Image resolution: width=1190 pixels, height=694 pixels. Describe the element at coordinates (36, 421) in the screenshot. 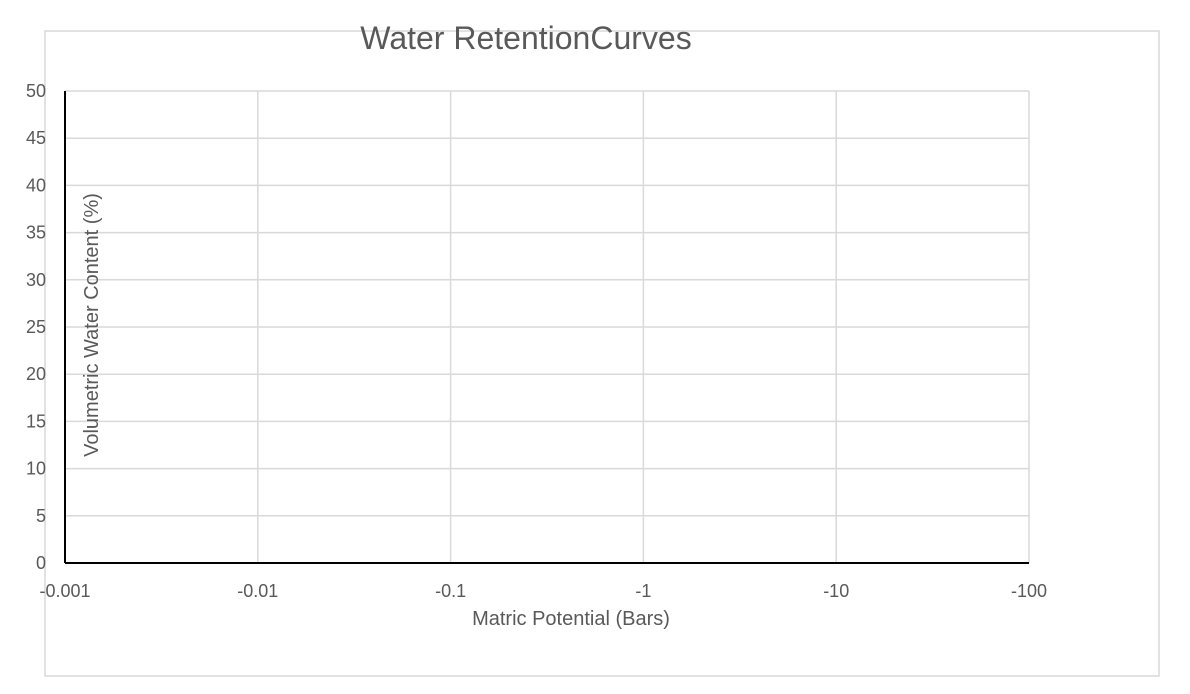

I see `y-tick-label: 15` at that location.